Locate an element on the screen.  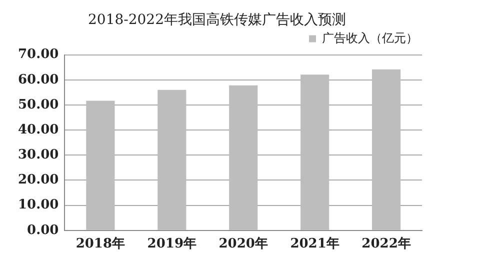
x-tick-label: 2018年 is located at coordinates (101, 244).